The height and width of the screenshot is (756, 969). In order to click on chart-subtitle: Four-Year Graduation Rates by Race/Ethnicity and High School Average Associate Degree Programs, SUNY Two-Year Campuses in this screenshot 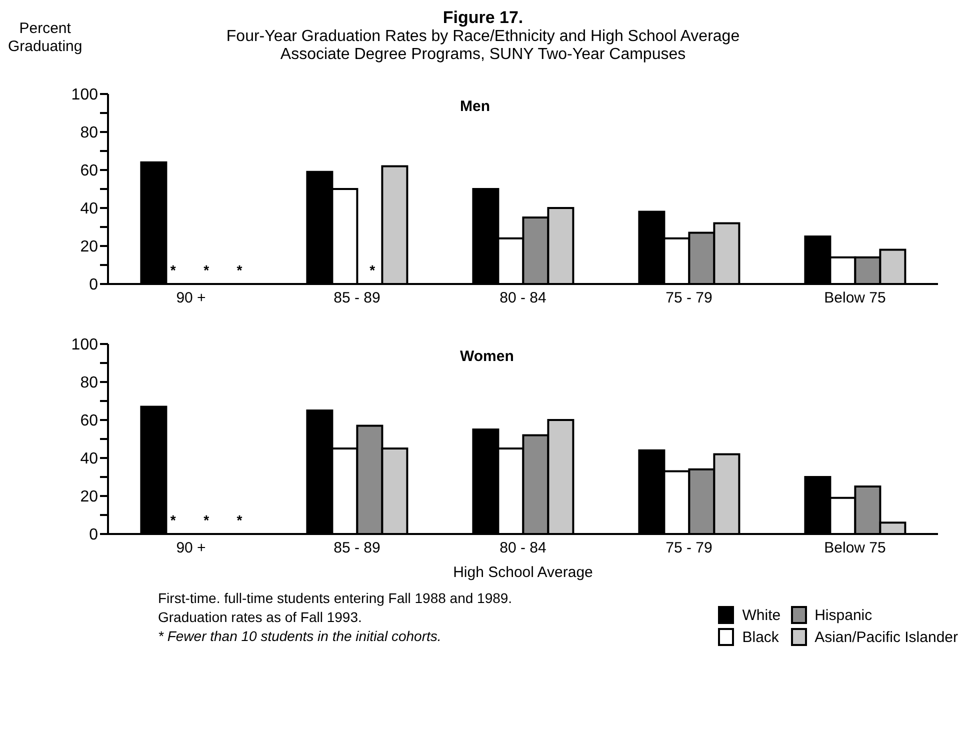, I will do `click(483, 45)`.